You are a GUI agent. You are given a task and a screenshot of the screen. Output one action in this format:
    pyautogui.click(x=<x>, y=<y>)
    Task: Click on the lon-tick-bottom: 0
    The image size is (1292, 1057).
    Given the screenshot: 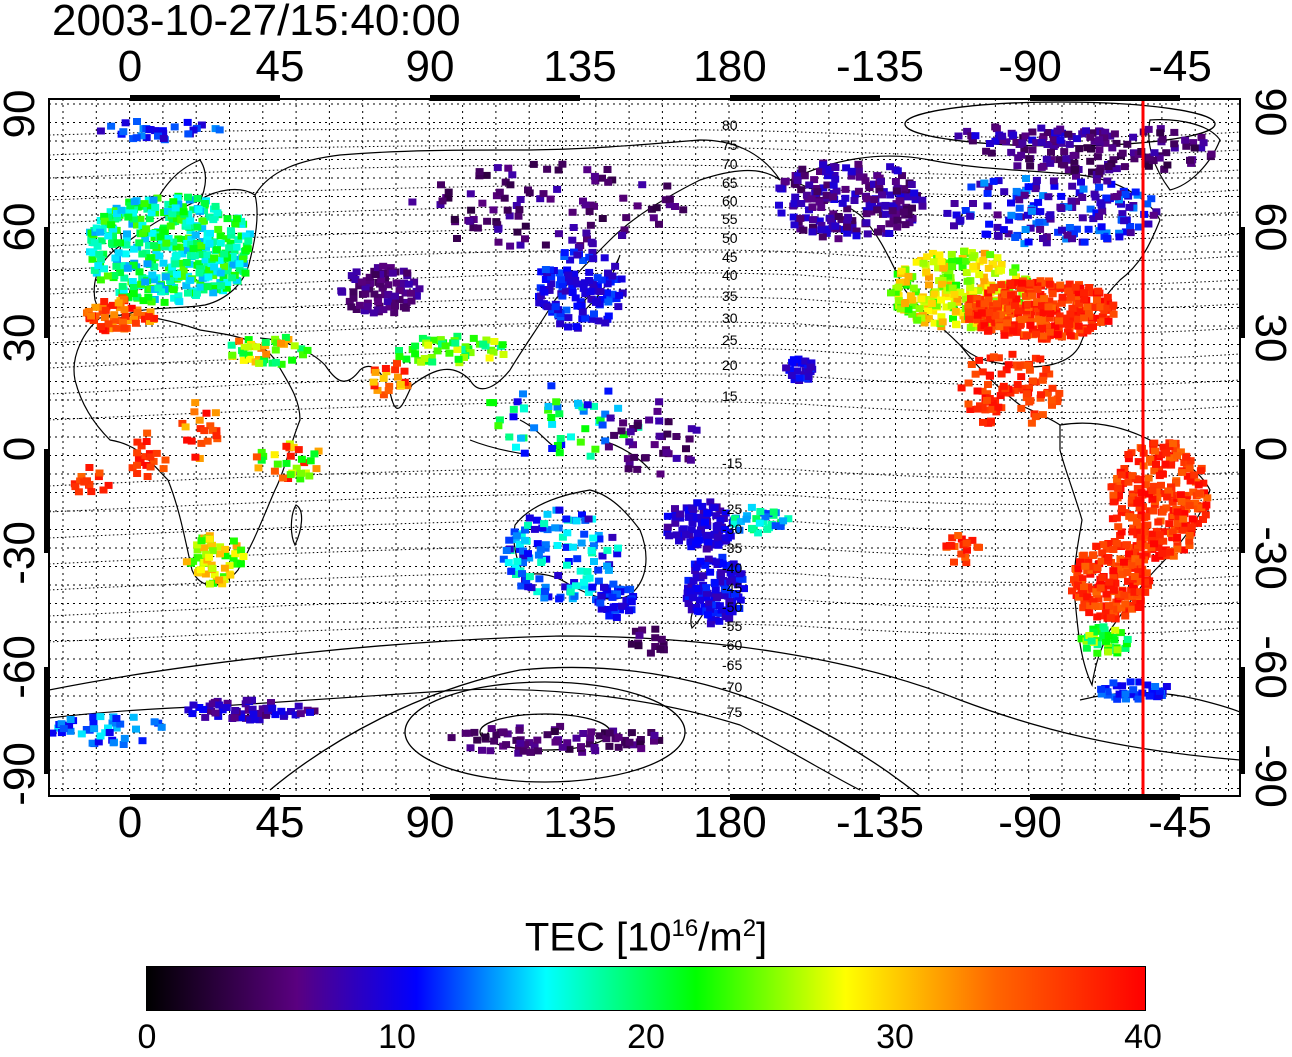 What is the action you would take?
    pyautogui.click(x=130, y=822)
    